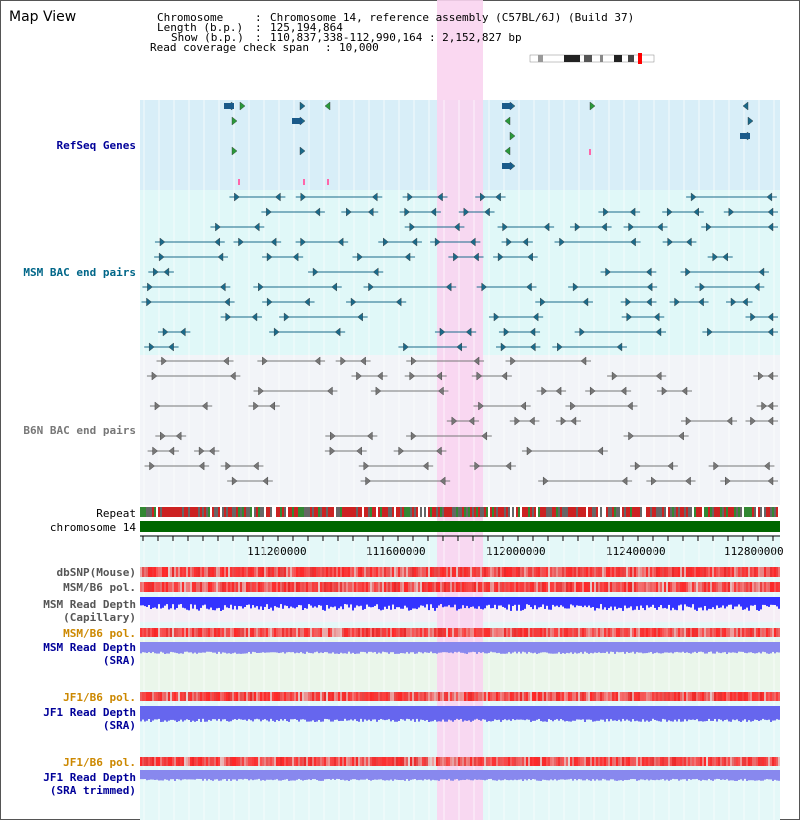 The width and height of the screenshot is (800, 820). What do you see at coordinates (593, 59) in the screenshot?
I see `chromosome-ideogram` at bounding box center [593, 59].